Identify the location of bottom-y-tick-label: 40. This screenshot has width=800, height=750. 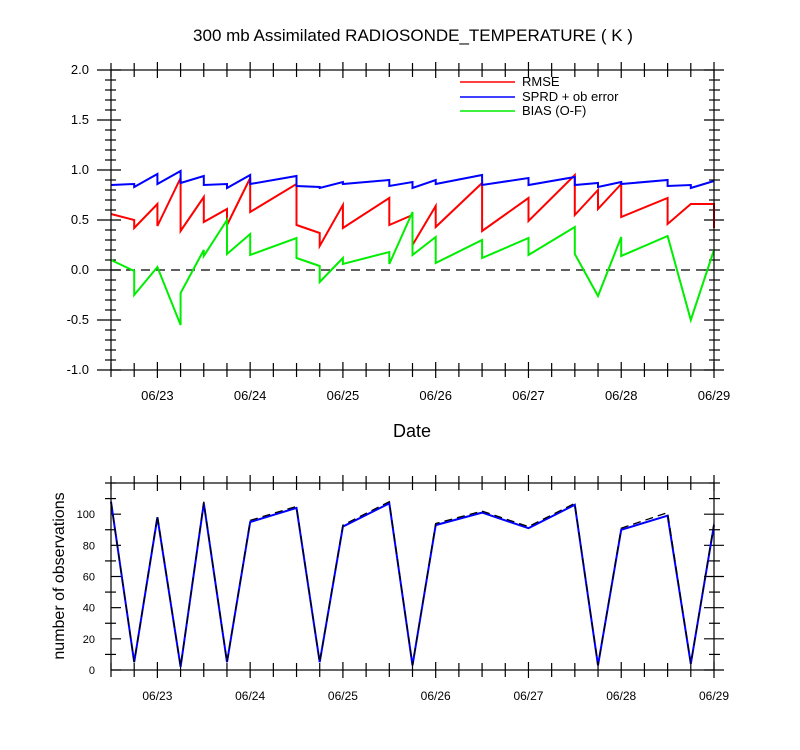
(89, 609).